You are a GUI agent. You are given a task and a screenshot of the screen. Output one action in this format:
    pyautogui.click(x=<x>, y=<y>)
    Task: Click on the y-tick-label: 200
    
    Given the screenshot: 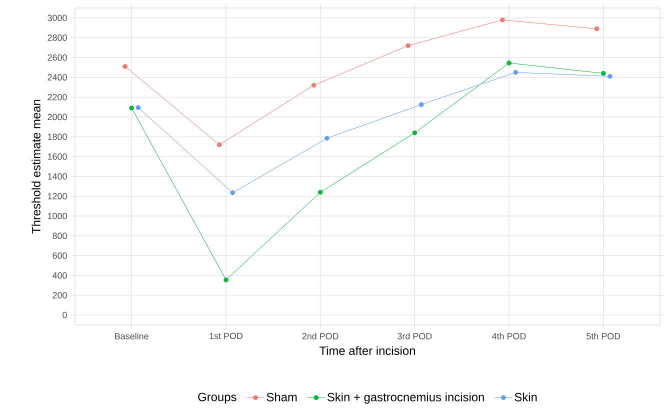 What is the action you would take?
    pyautogui.click(x=59, y=295)
    